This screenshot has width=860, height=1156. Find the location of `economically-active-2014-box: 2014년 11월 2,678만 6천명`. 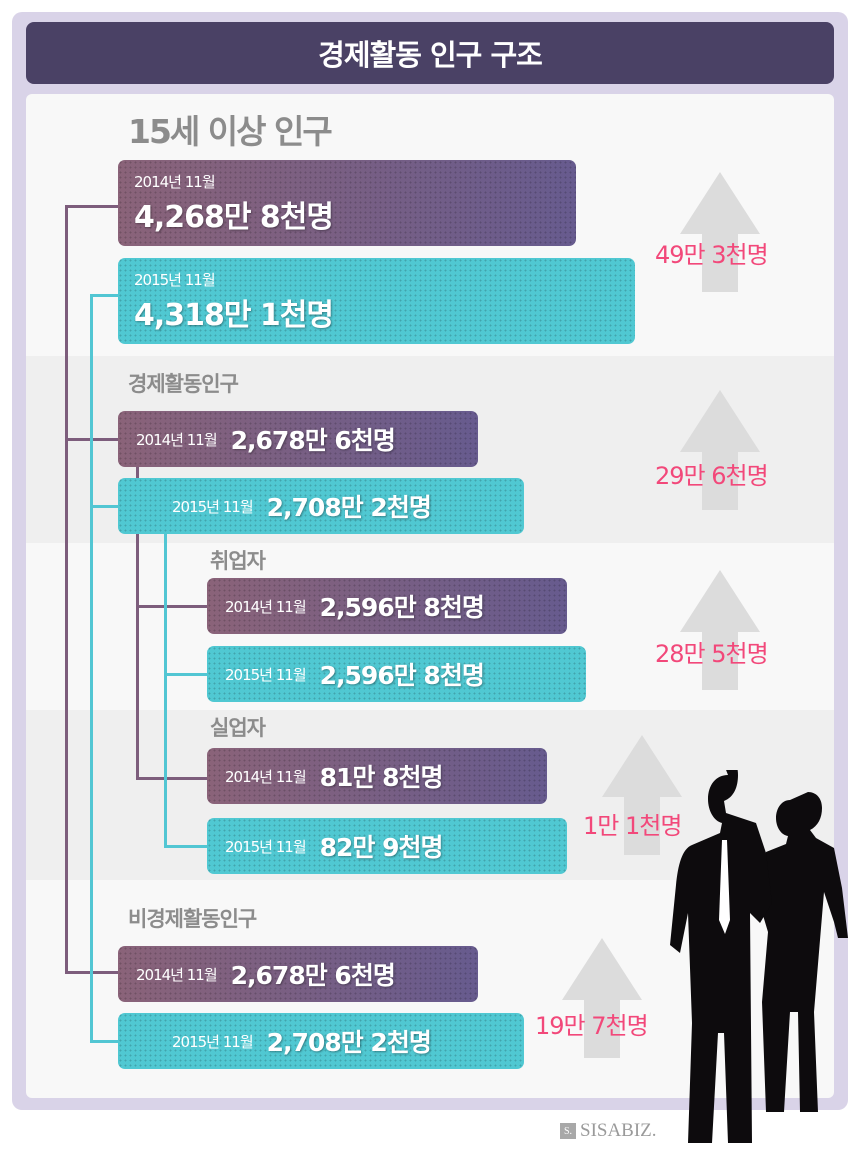

economically-active-2014-box: 2014년 11월 2,678만 6천명 is located at coordinates (298, 439).